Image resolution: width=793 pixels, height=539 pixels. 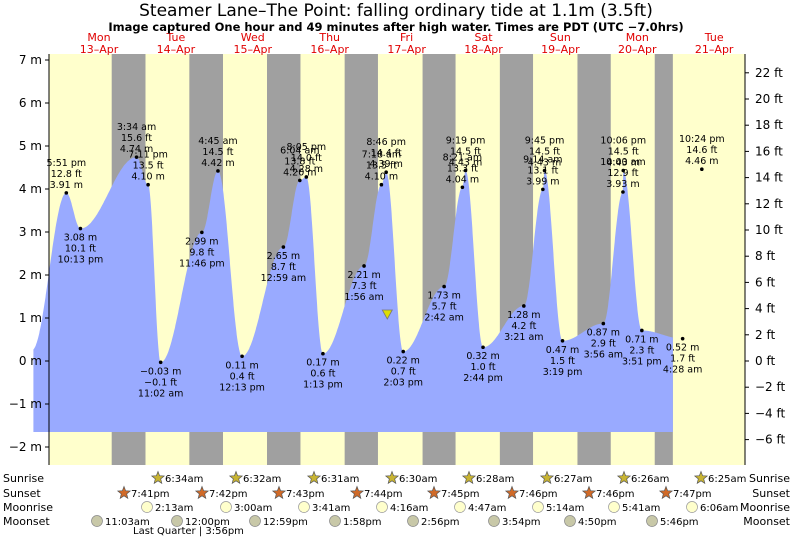 I want to click on left-tick-label: 0 m, so click(x=30, y=361).